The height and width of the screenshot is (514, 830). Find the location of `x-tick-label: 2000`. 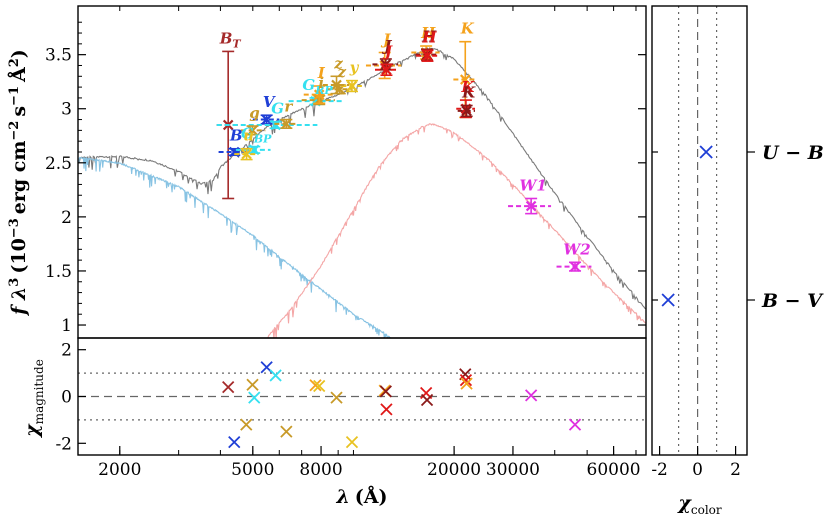

x-tick-label: 2000 is located at coordinates (119, 470).